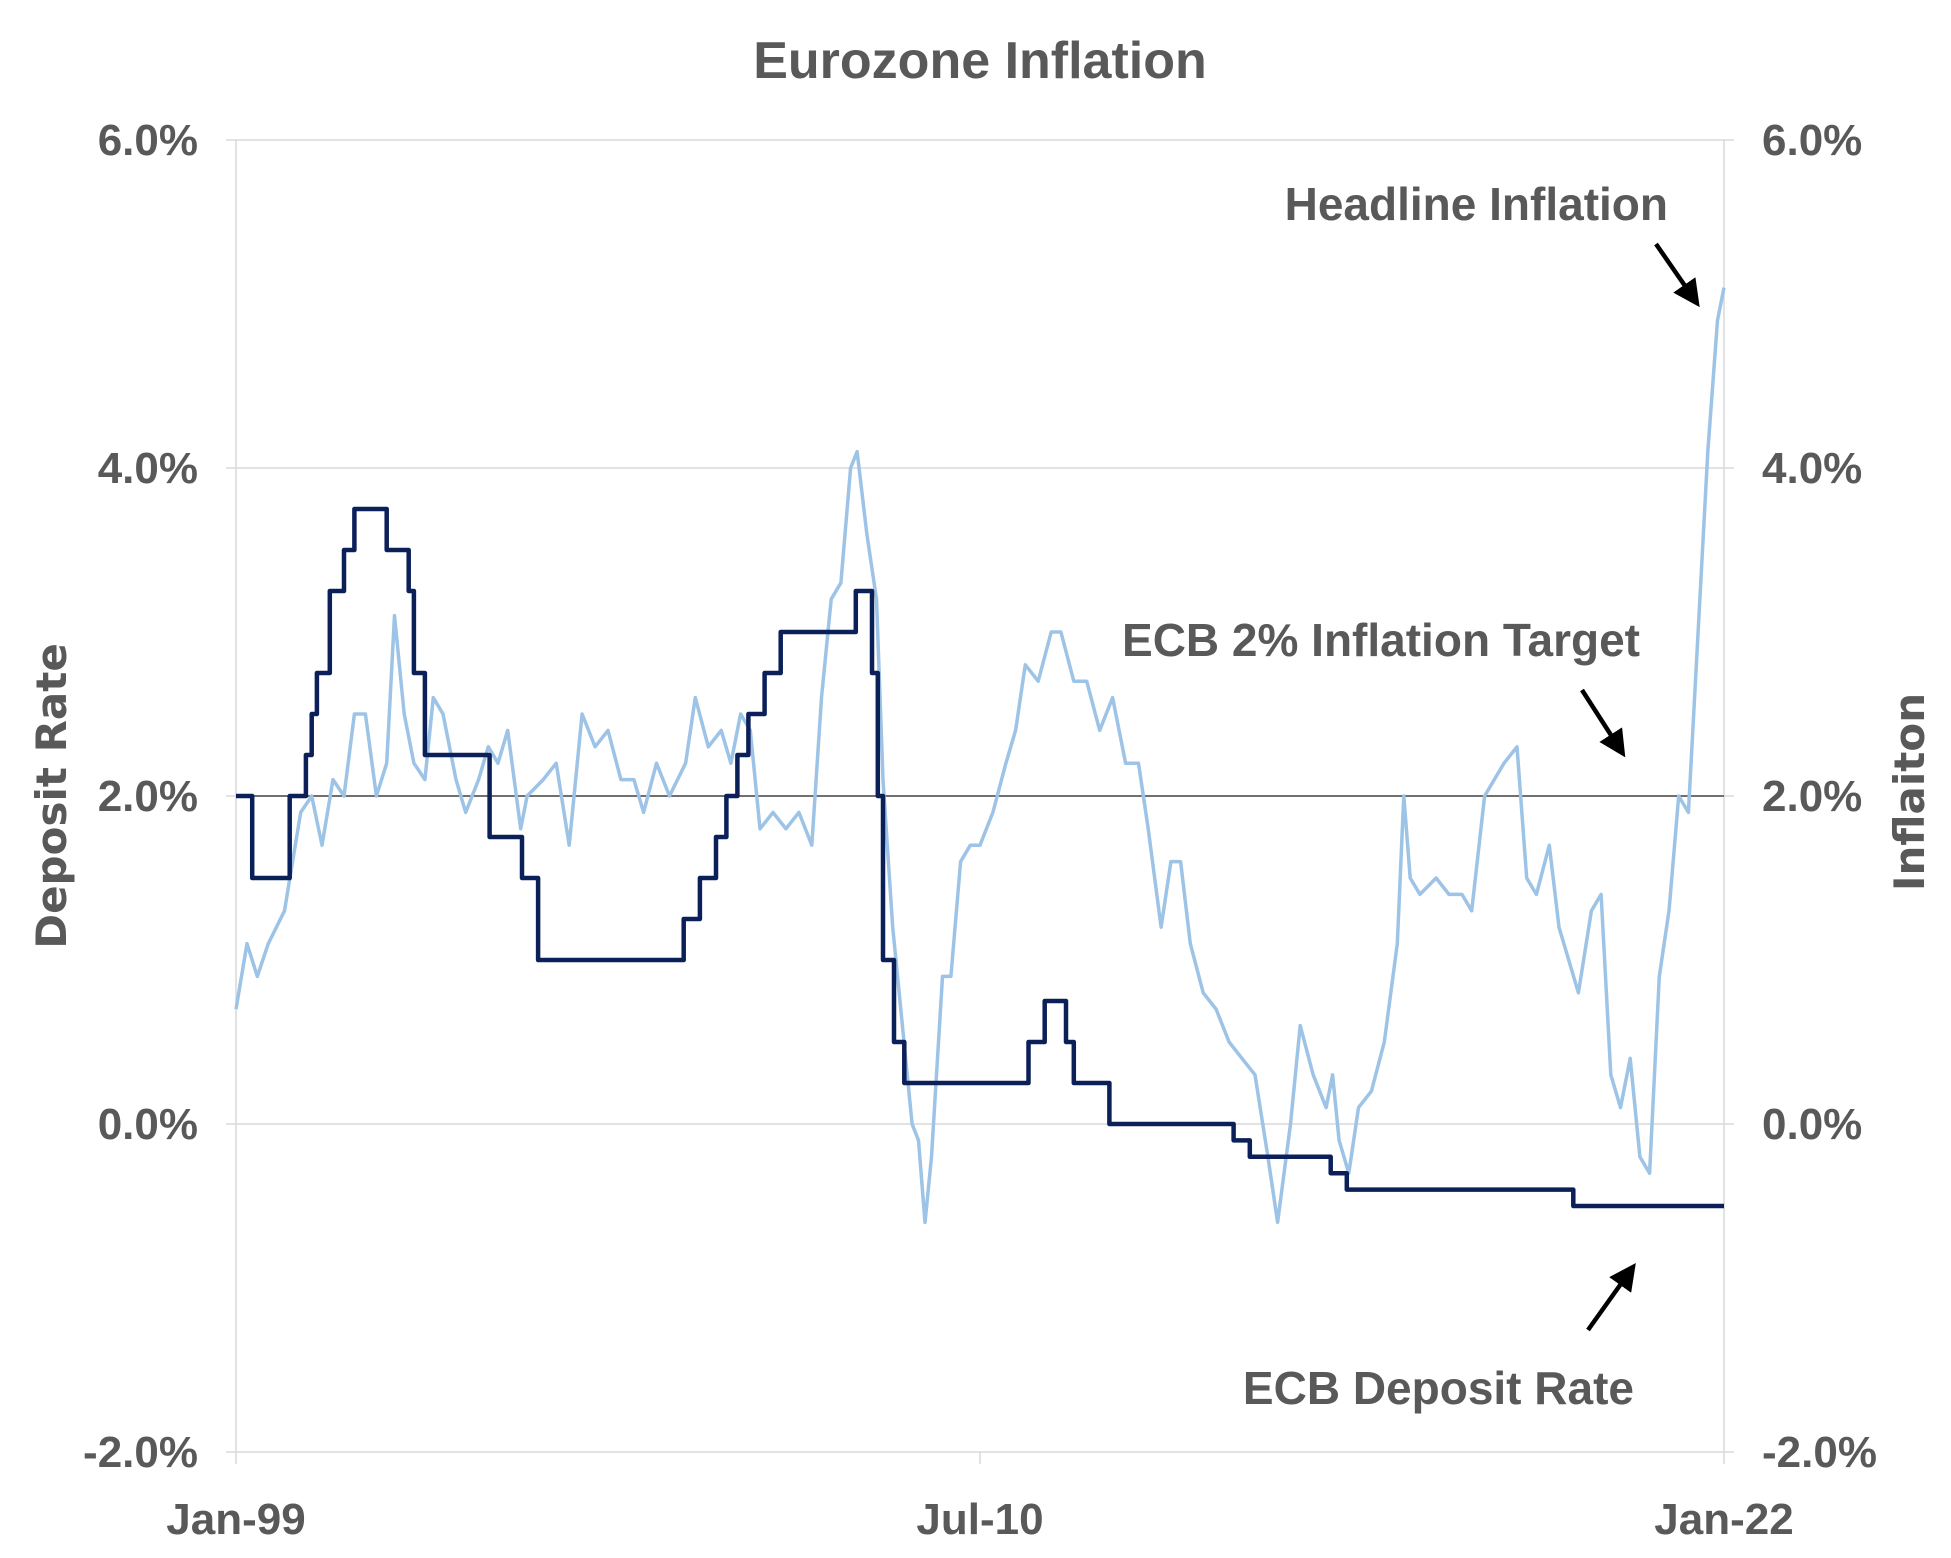 The height and width of the screenshot is (1558, 1951). What do you see at coordinates (148, 1124) in the screenshot?
I see `y-tick-label-left: 0.0%` at bounding box center [148, 1124].